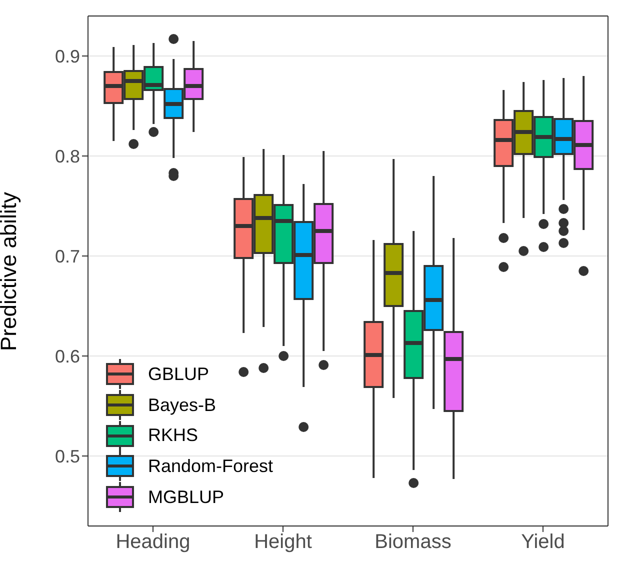 The height and width of the screenshot is (561, 621). Describe the element at coordinates (413, 542) in the screenshot. I see `x-tick-label: Biomass` at that location.